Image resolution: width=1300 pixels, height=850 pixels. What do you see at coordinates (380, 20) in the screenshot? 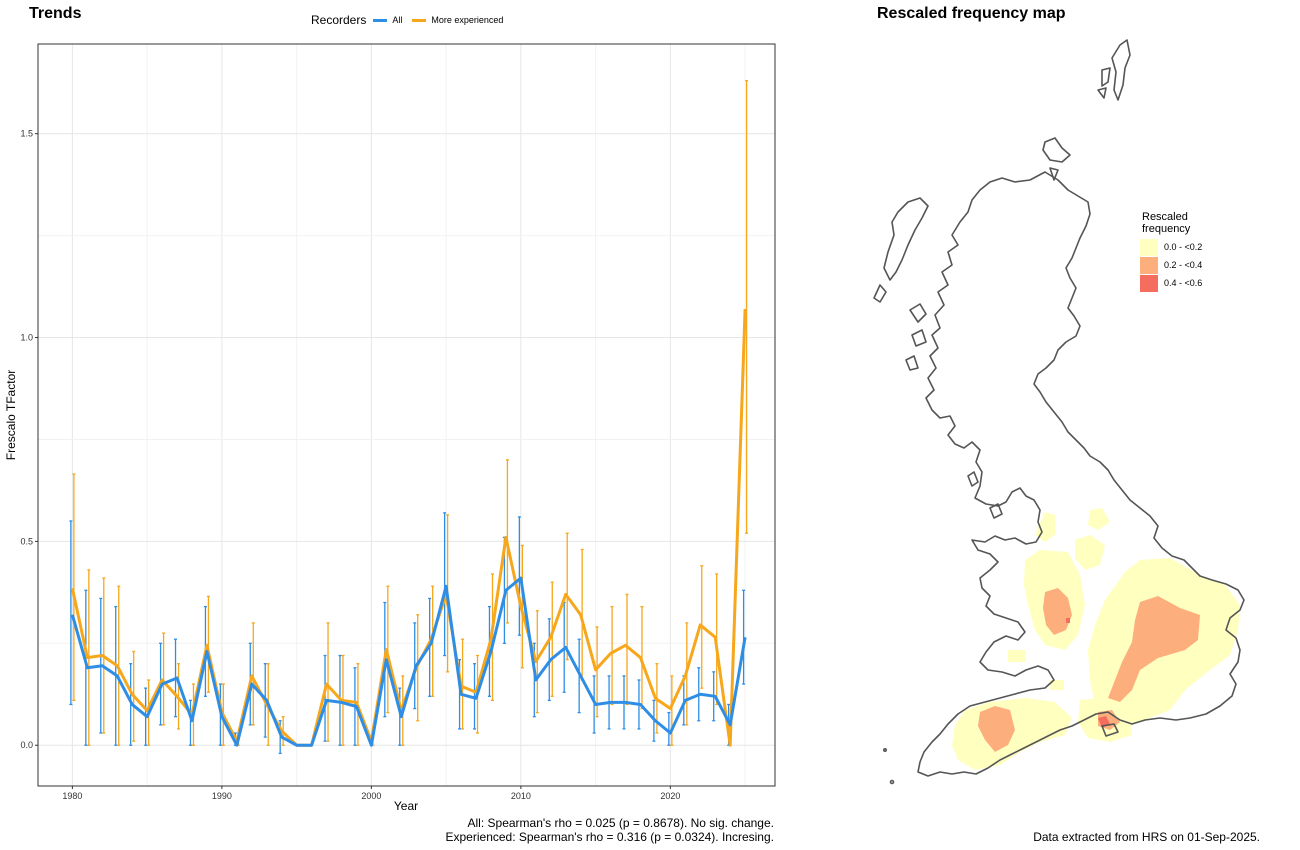
I see `legend-swatch-all` at bounding box center [380, 20].